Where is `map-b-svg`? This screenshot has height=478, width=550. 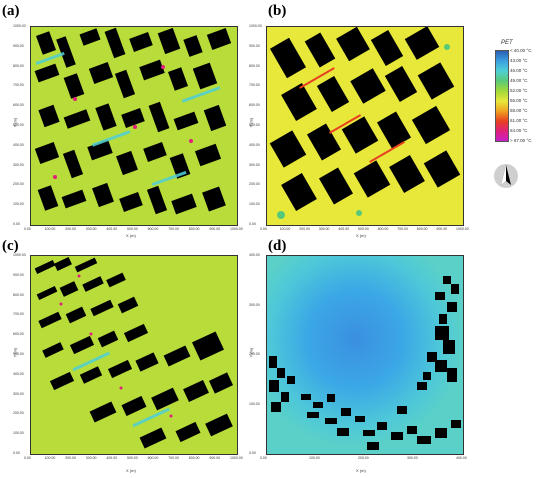 map-b-svg is located at coordinates (365, 126).